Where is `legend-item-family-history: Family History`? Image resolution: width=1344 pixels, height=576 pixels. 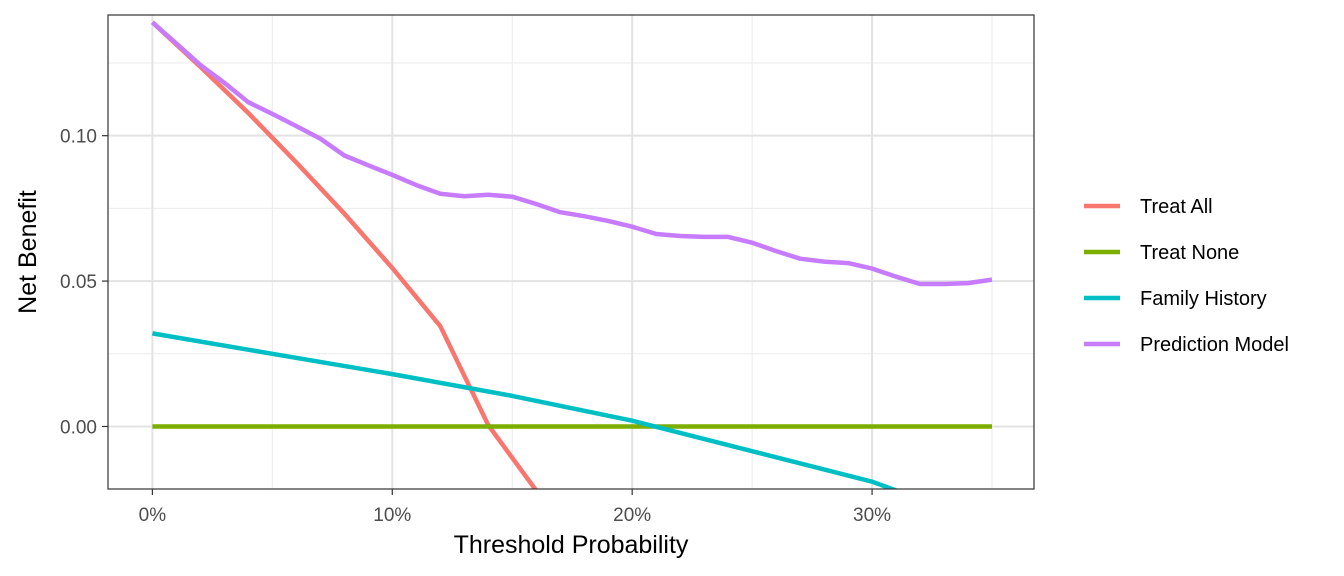 legend-item-family-history: Family History is located at coordinates (1175, 299).